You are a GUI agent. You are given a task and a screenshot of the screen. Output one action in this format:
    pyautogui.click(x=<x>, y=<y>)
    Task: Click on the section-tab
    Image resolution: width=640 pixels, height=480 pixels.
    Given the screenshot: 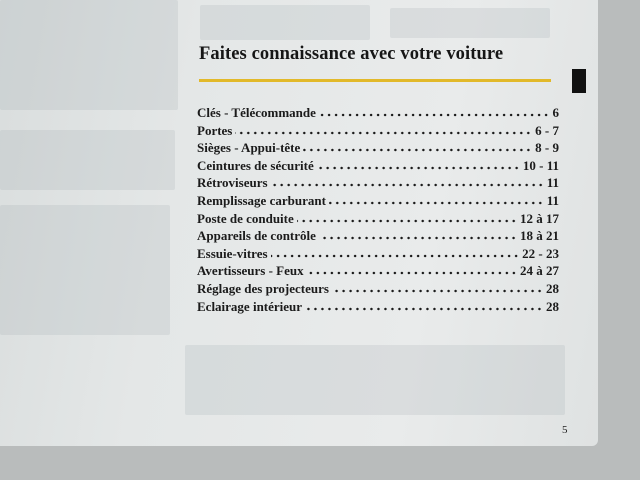 What is the action you would take?
    pyautogui.click(x=579, y=81)
    